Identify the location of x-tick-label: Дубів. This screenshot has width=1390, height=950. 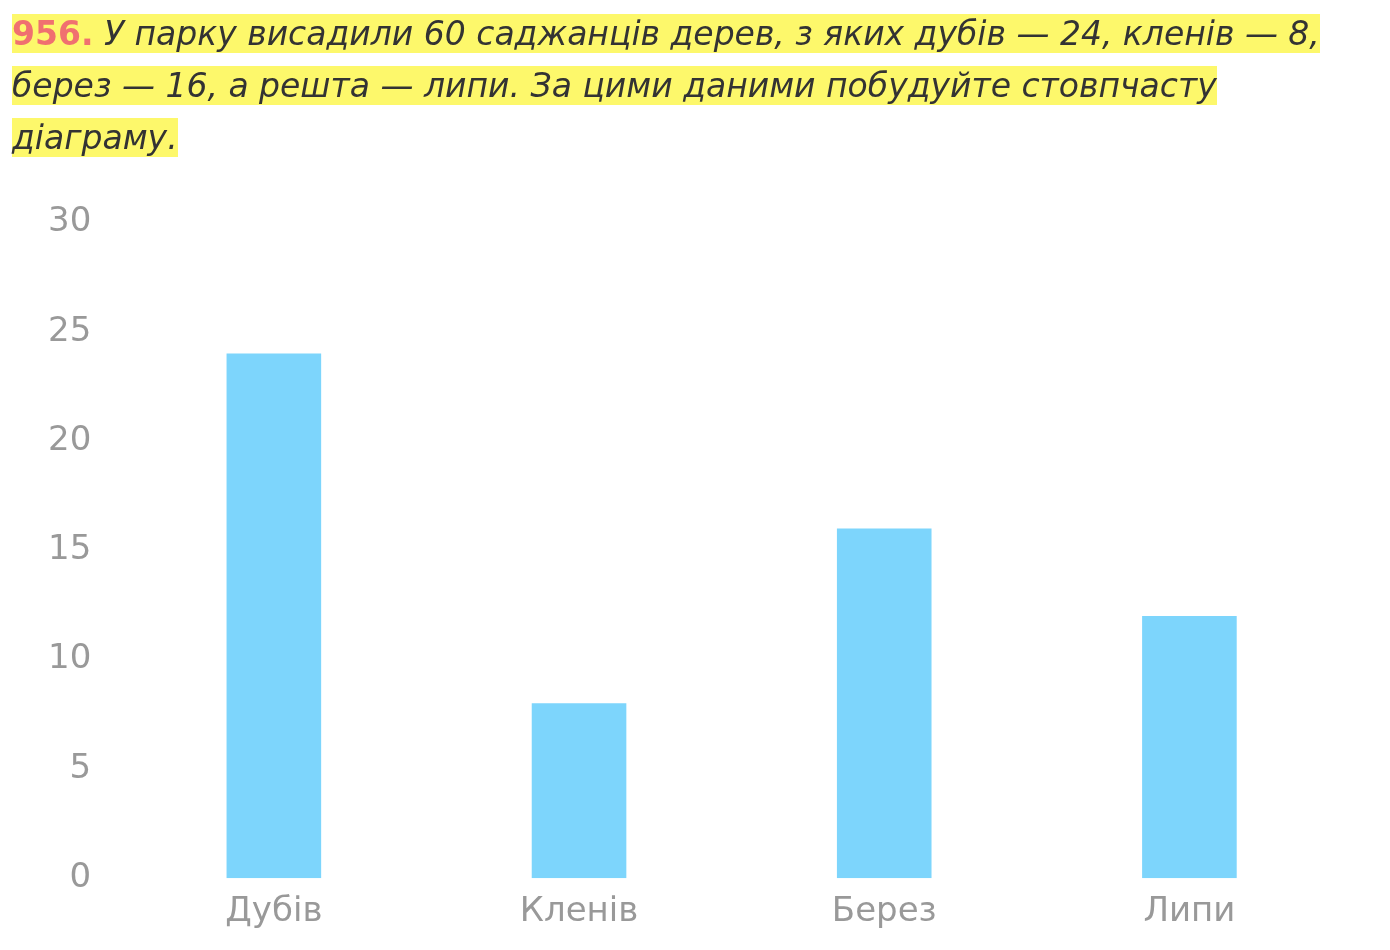
(274, 909).